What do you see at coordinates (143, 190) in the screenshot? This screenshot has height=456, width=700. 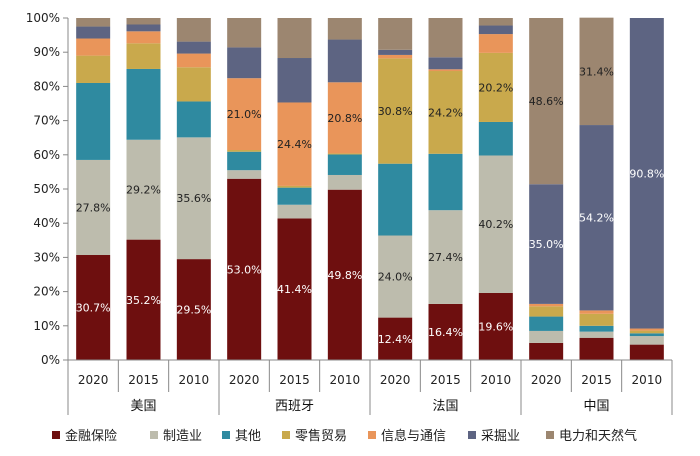 I see `data-label: 29.2%` at bounding box center [143, 190].